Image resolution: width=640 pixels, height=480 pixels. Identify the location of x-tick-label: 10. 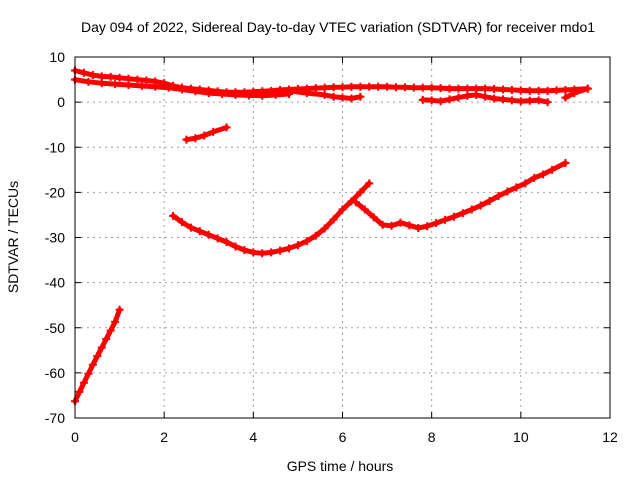
(521, 437).